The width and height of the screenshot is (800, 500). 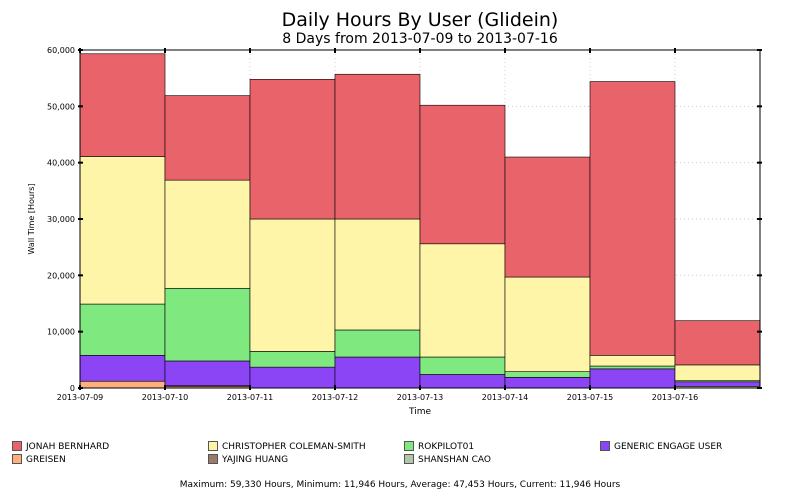 I want to click on legend-label: ROKPILOT01, so click(x=446, y=447).